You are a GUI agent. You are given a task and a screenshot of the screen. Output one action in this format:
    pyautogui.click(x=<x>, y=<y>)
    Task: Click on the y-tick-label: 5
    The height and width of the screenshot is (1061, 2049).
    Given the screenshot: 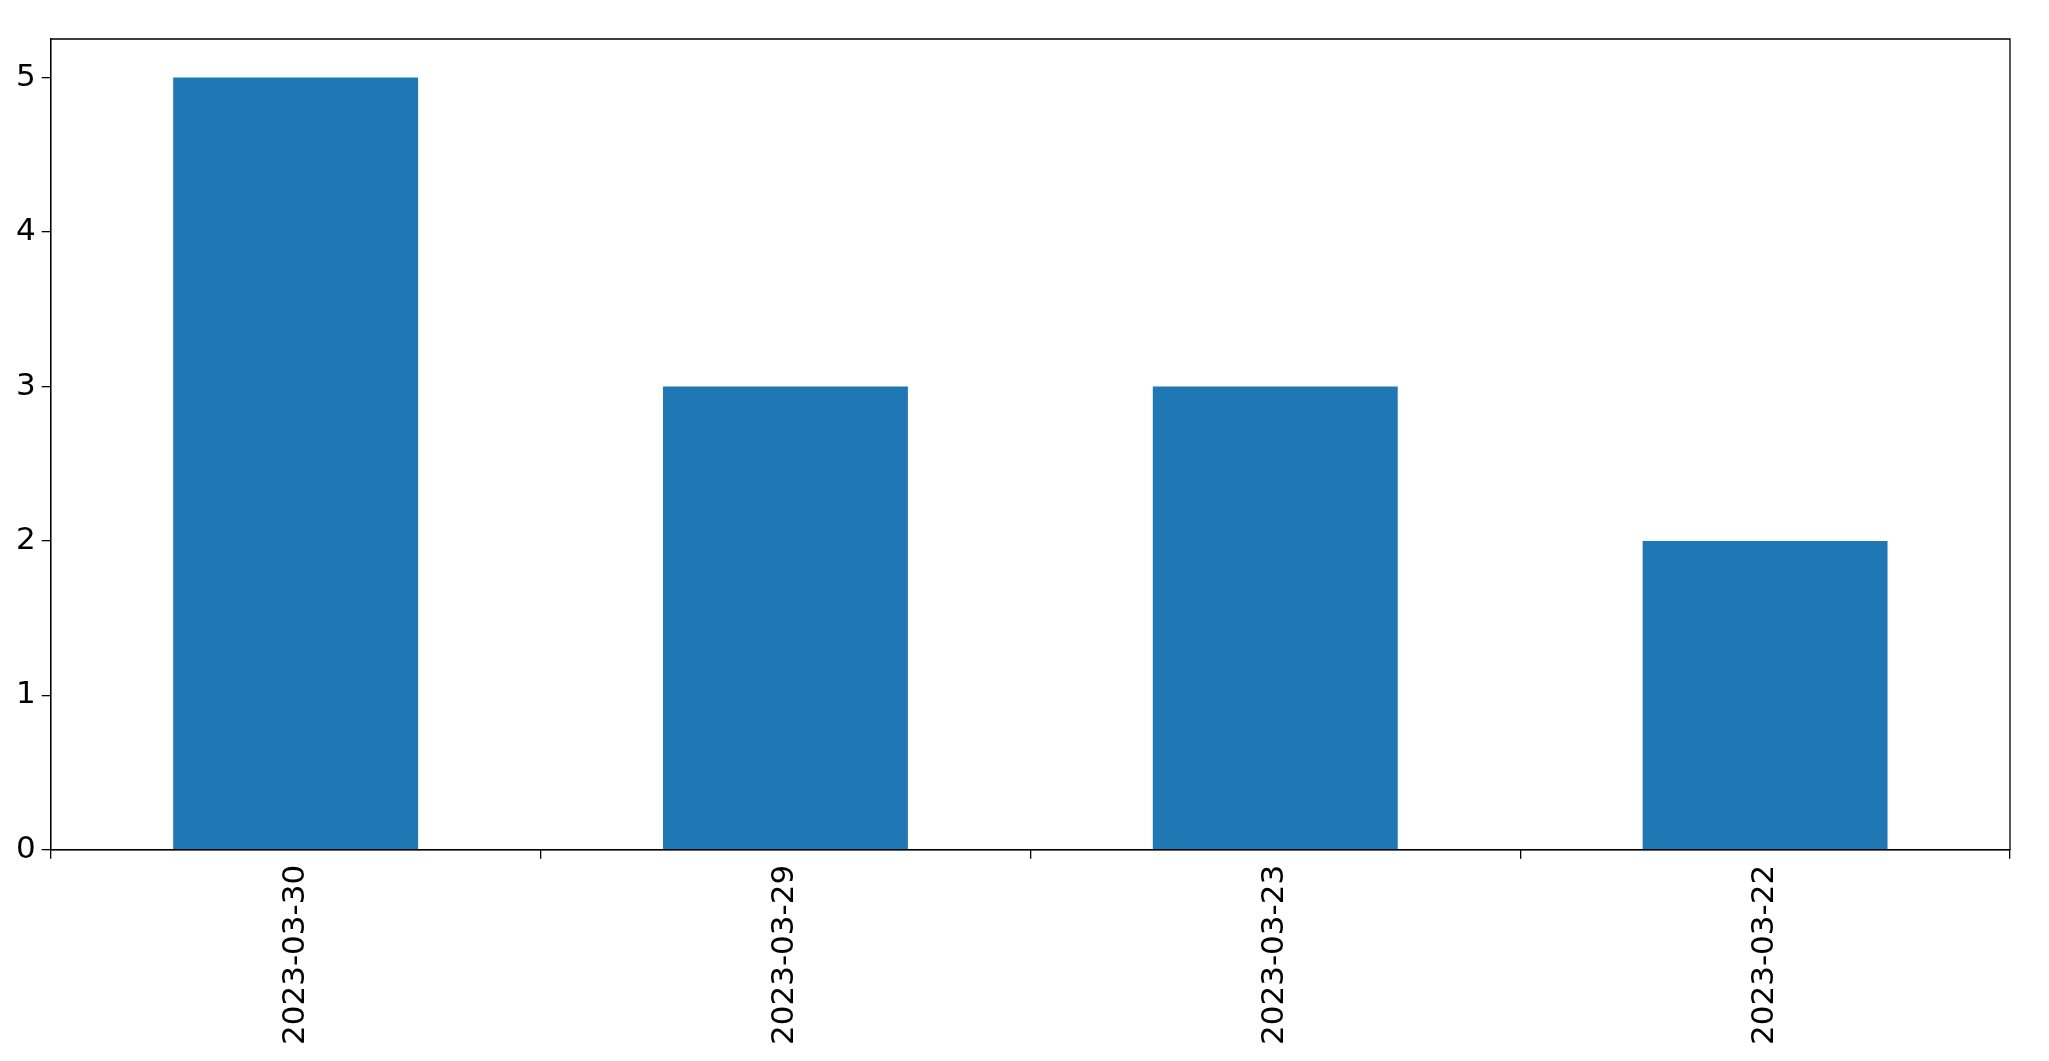 What is the action you would take?
    pyautogui.click(x=25, y=74)
    